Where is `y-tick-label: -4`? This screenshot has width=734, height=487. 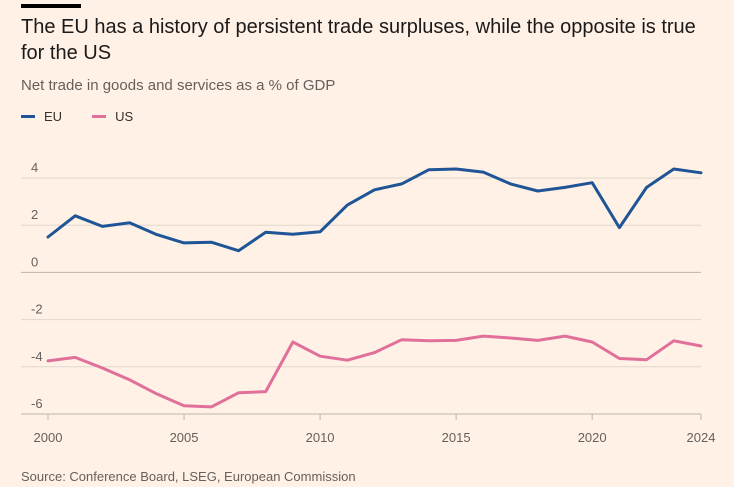 y-tick-label: -4 is located at coordinates (37, 356).